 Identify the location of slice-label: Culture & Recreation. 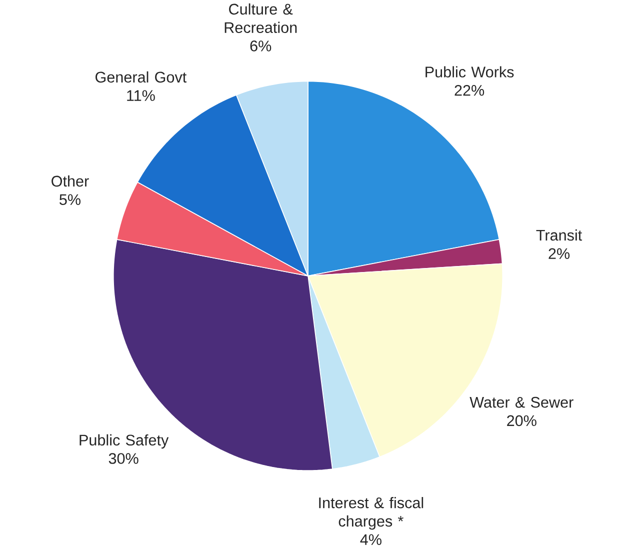
(260, 18).